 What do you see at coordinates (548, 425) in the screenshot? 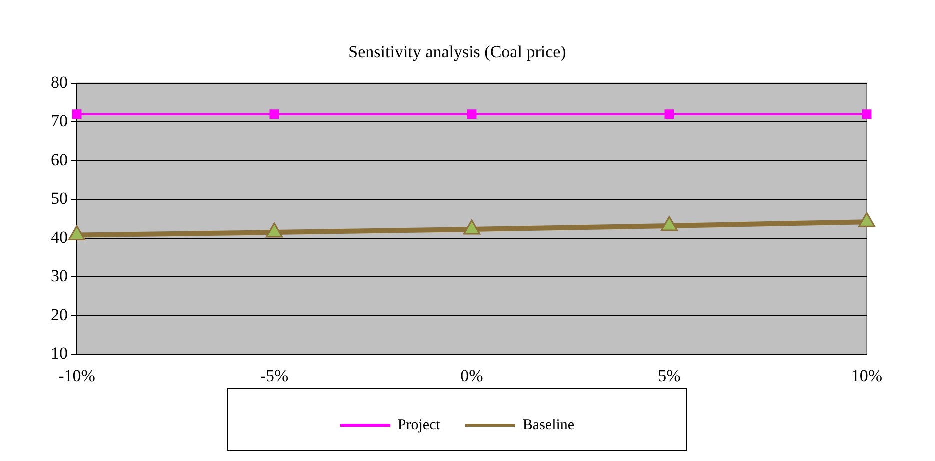
I see `legend-label: Baseline` at bounding box center [548, 425].